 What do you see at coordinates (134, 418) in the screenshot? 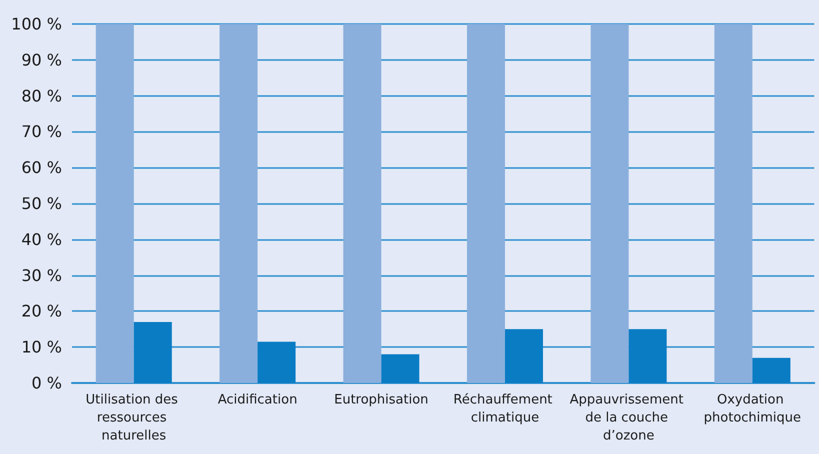
I see `x-tick-label: Utilisation des ressources naturelles` at bounding box center [134, 418].